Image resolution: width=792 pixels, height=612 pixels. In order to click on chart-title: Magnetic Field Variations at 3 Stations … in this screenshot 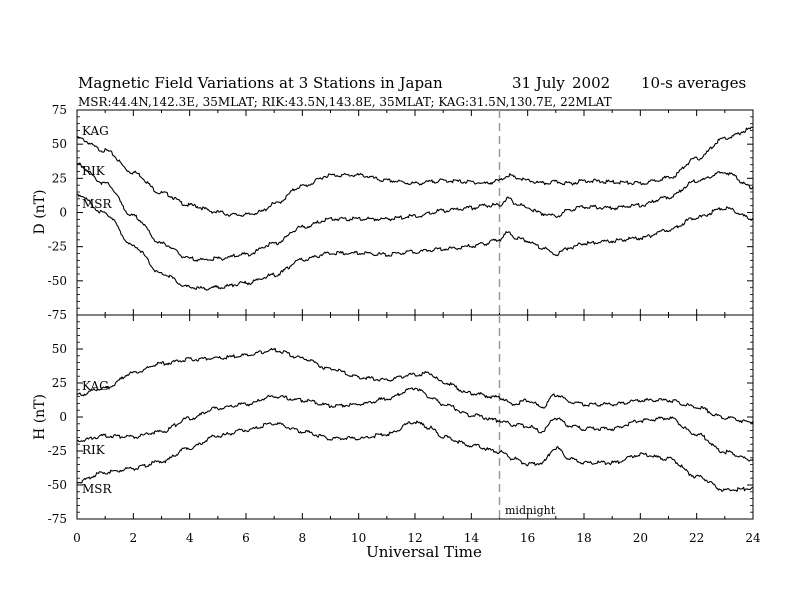, I will do `click(260, 83)`.